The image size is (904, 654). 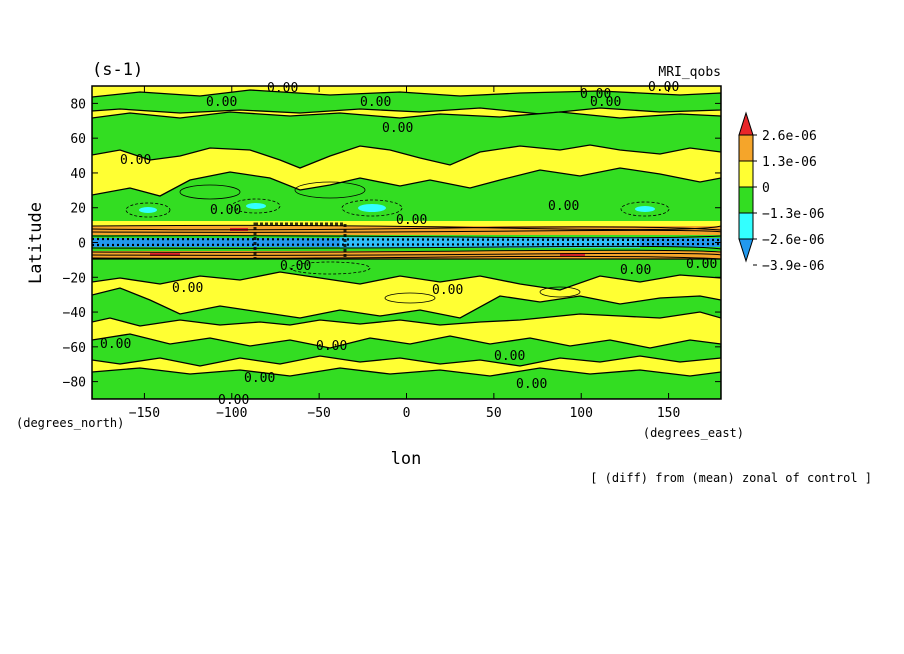 What do you see at coordinates (793, 266) in the screenshot?
I see `colorbar-label: −3.9e-06` at bounding box center [793, 266].